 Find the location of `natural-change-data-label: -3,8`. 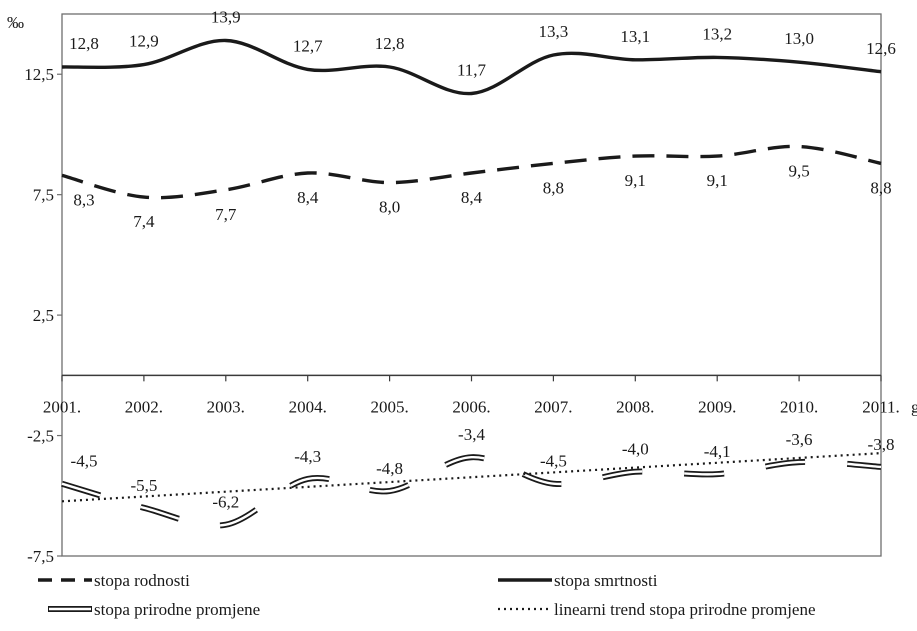

natural-change-data-label: -3,8 is located at coordinates (881, 444).